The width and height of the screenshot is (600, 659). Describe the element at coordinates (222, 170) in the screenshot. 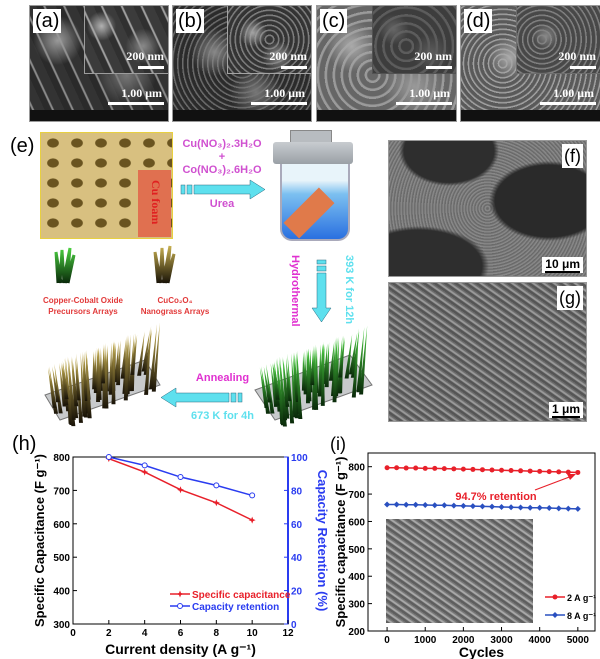

I see `reagent-2: Co(NO₃)₂.6H₂O` at that location.